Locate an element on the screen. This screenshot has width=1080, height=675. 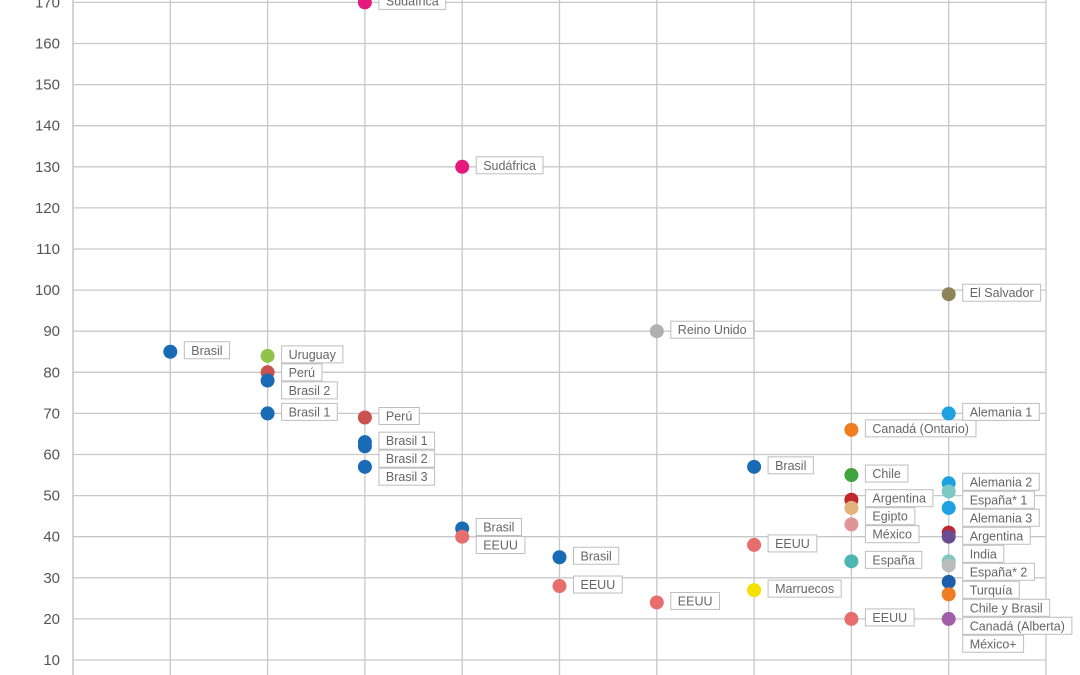
data-point: Alemania 2 is located at coordinates (990, 481).